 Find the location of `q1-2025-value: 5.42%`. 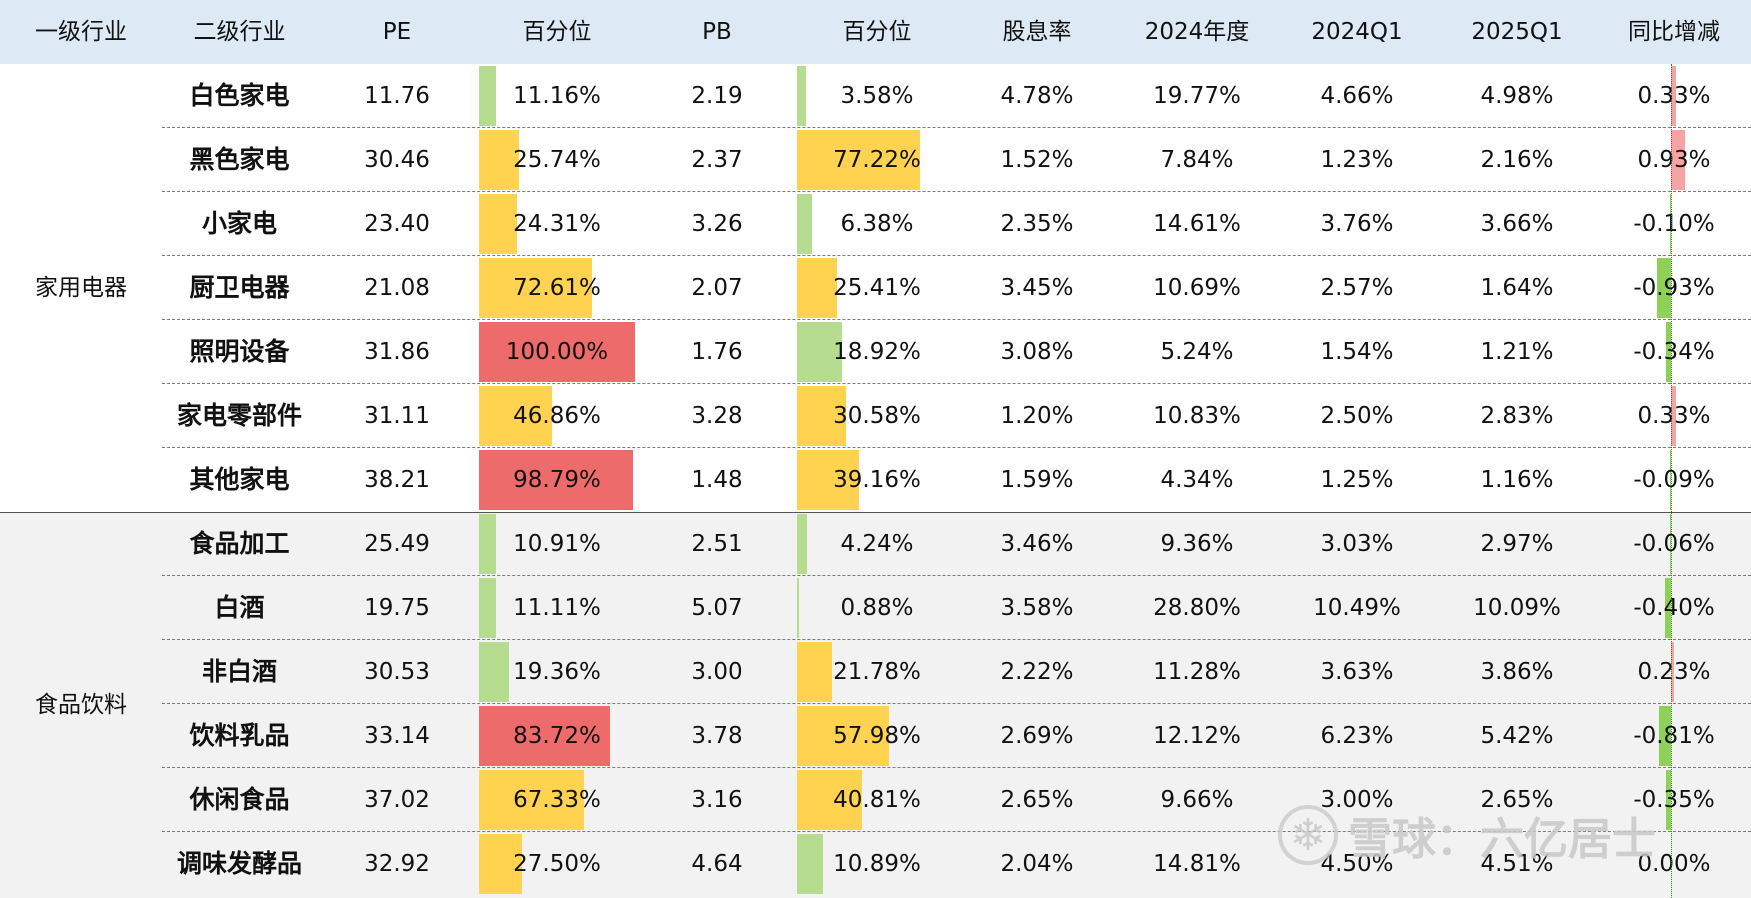

q1-2025-value: 5.42% is located at coordinates (1517, 736).